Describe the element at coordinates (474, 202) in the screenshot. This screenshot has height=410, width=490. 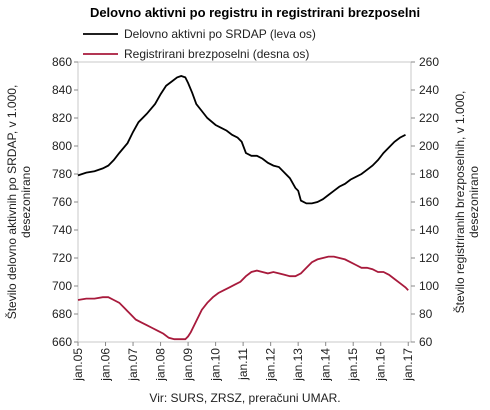
I see `right-axis-label-line2: desezonirano` at that location.